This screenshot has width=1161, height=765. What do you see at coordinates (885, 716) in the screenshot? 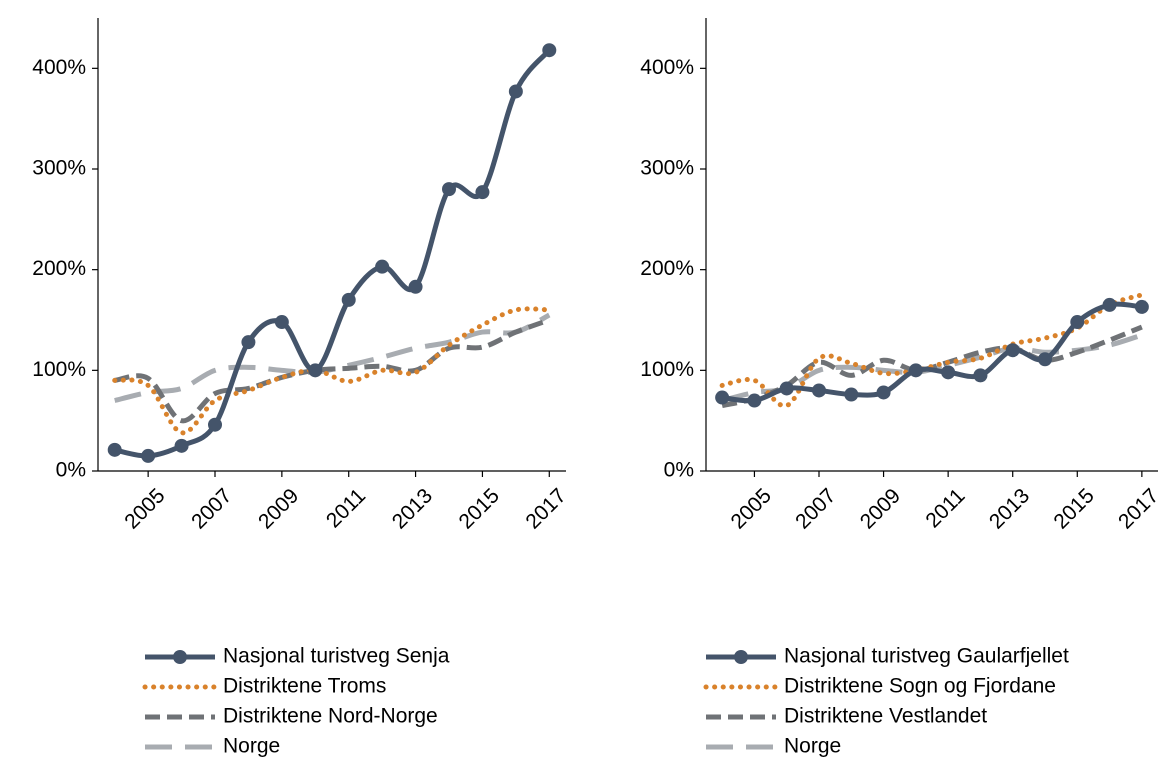
I see `legend-label: Distriktene Vestlandet` at bounding box center [885, 716].